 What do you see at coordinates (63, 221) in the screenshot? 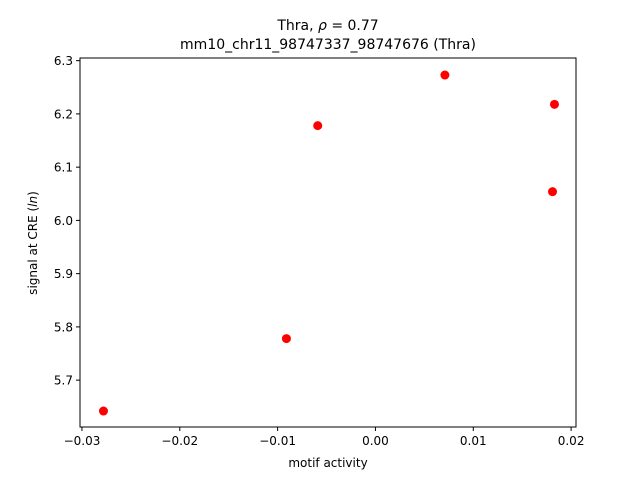
I see `y-tick-label: 6.0` at bounding box center [63, 221].